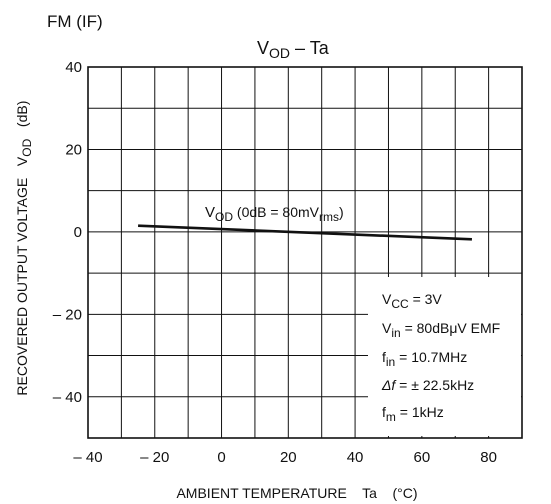 This screenshot has height=504, width=551. What do you see at coordinates (73, 149) in the screenshot?
I see `y-tick-label: 20` at bounding box center [73, 149].